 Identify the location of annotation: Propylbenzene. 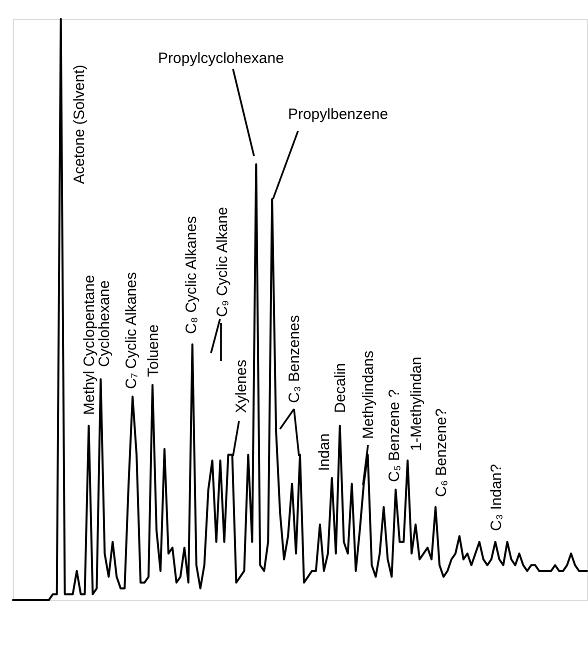
(338, 114).